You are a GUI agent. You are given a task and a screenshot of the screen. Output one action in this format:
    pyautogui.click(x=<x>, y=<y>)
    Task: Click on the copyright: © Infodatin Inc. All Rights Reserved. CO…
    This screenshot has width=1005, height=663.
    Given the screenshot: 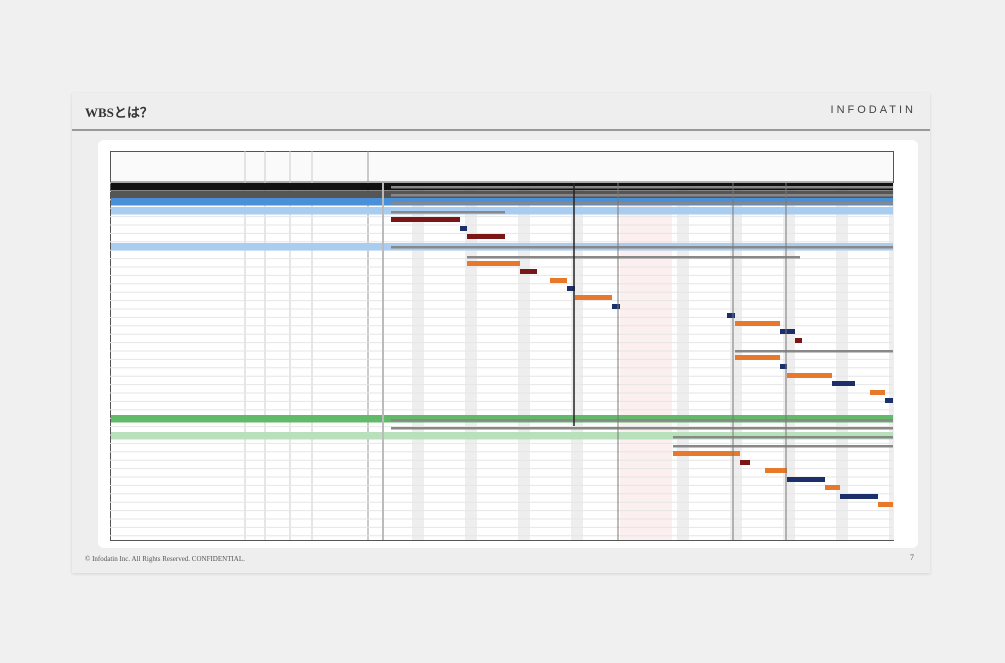 What is the action you would take?
    pyautogui.click(x=165, y=559)
    